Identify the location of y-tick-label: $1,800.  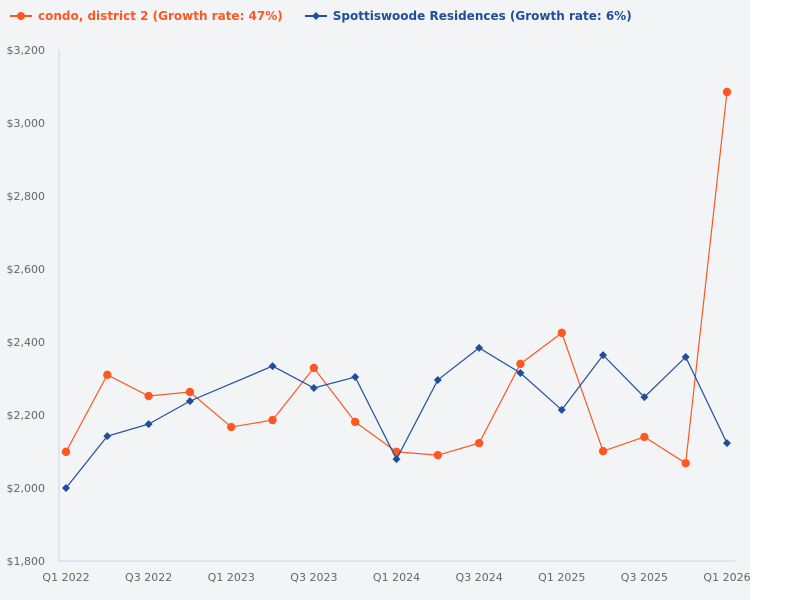
(26, 561).